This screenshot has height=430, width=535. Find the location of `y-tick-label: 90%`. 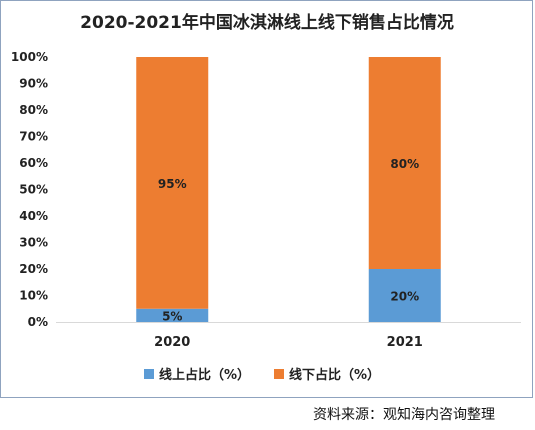

y-tick-label: 90% is located at coordinates (33, 84).